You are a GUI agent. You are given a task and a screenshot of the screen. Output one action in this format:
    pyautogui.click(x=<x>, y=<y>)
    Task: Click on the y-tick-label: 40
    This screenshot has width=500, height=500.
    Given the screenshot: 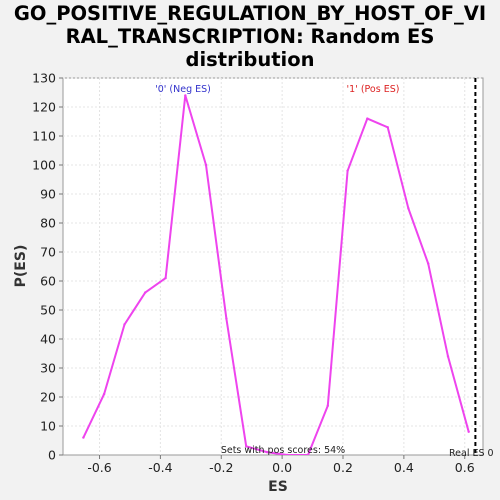 What is the action you would take?
    pyautogui.click(x=48, y=339)
    